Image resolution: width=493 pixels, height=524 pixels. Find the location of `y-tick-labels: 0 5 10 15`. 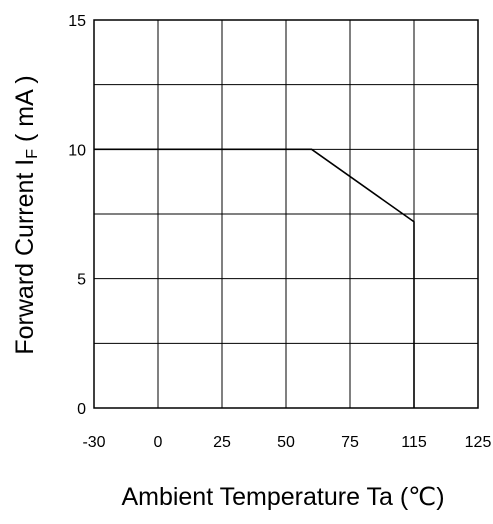

y-tick-labels: 0 5 10 15 is located at coordinates (77, 215).